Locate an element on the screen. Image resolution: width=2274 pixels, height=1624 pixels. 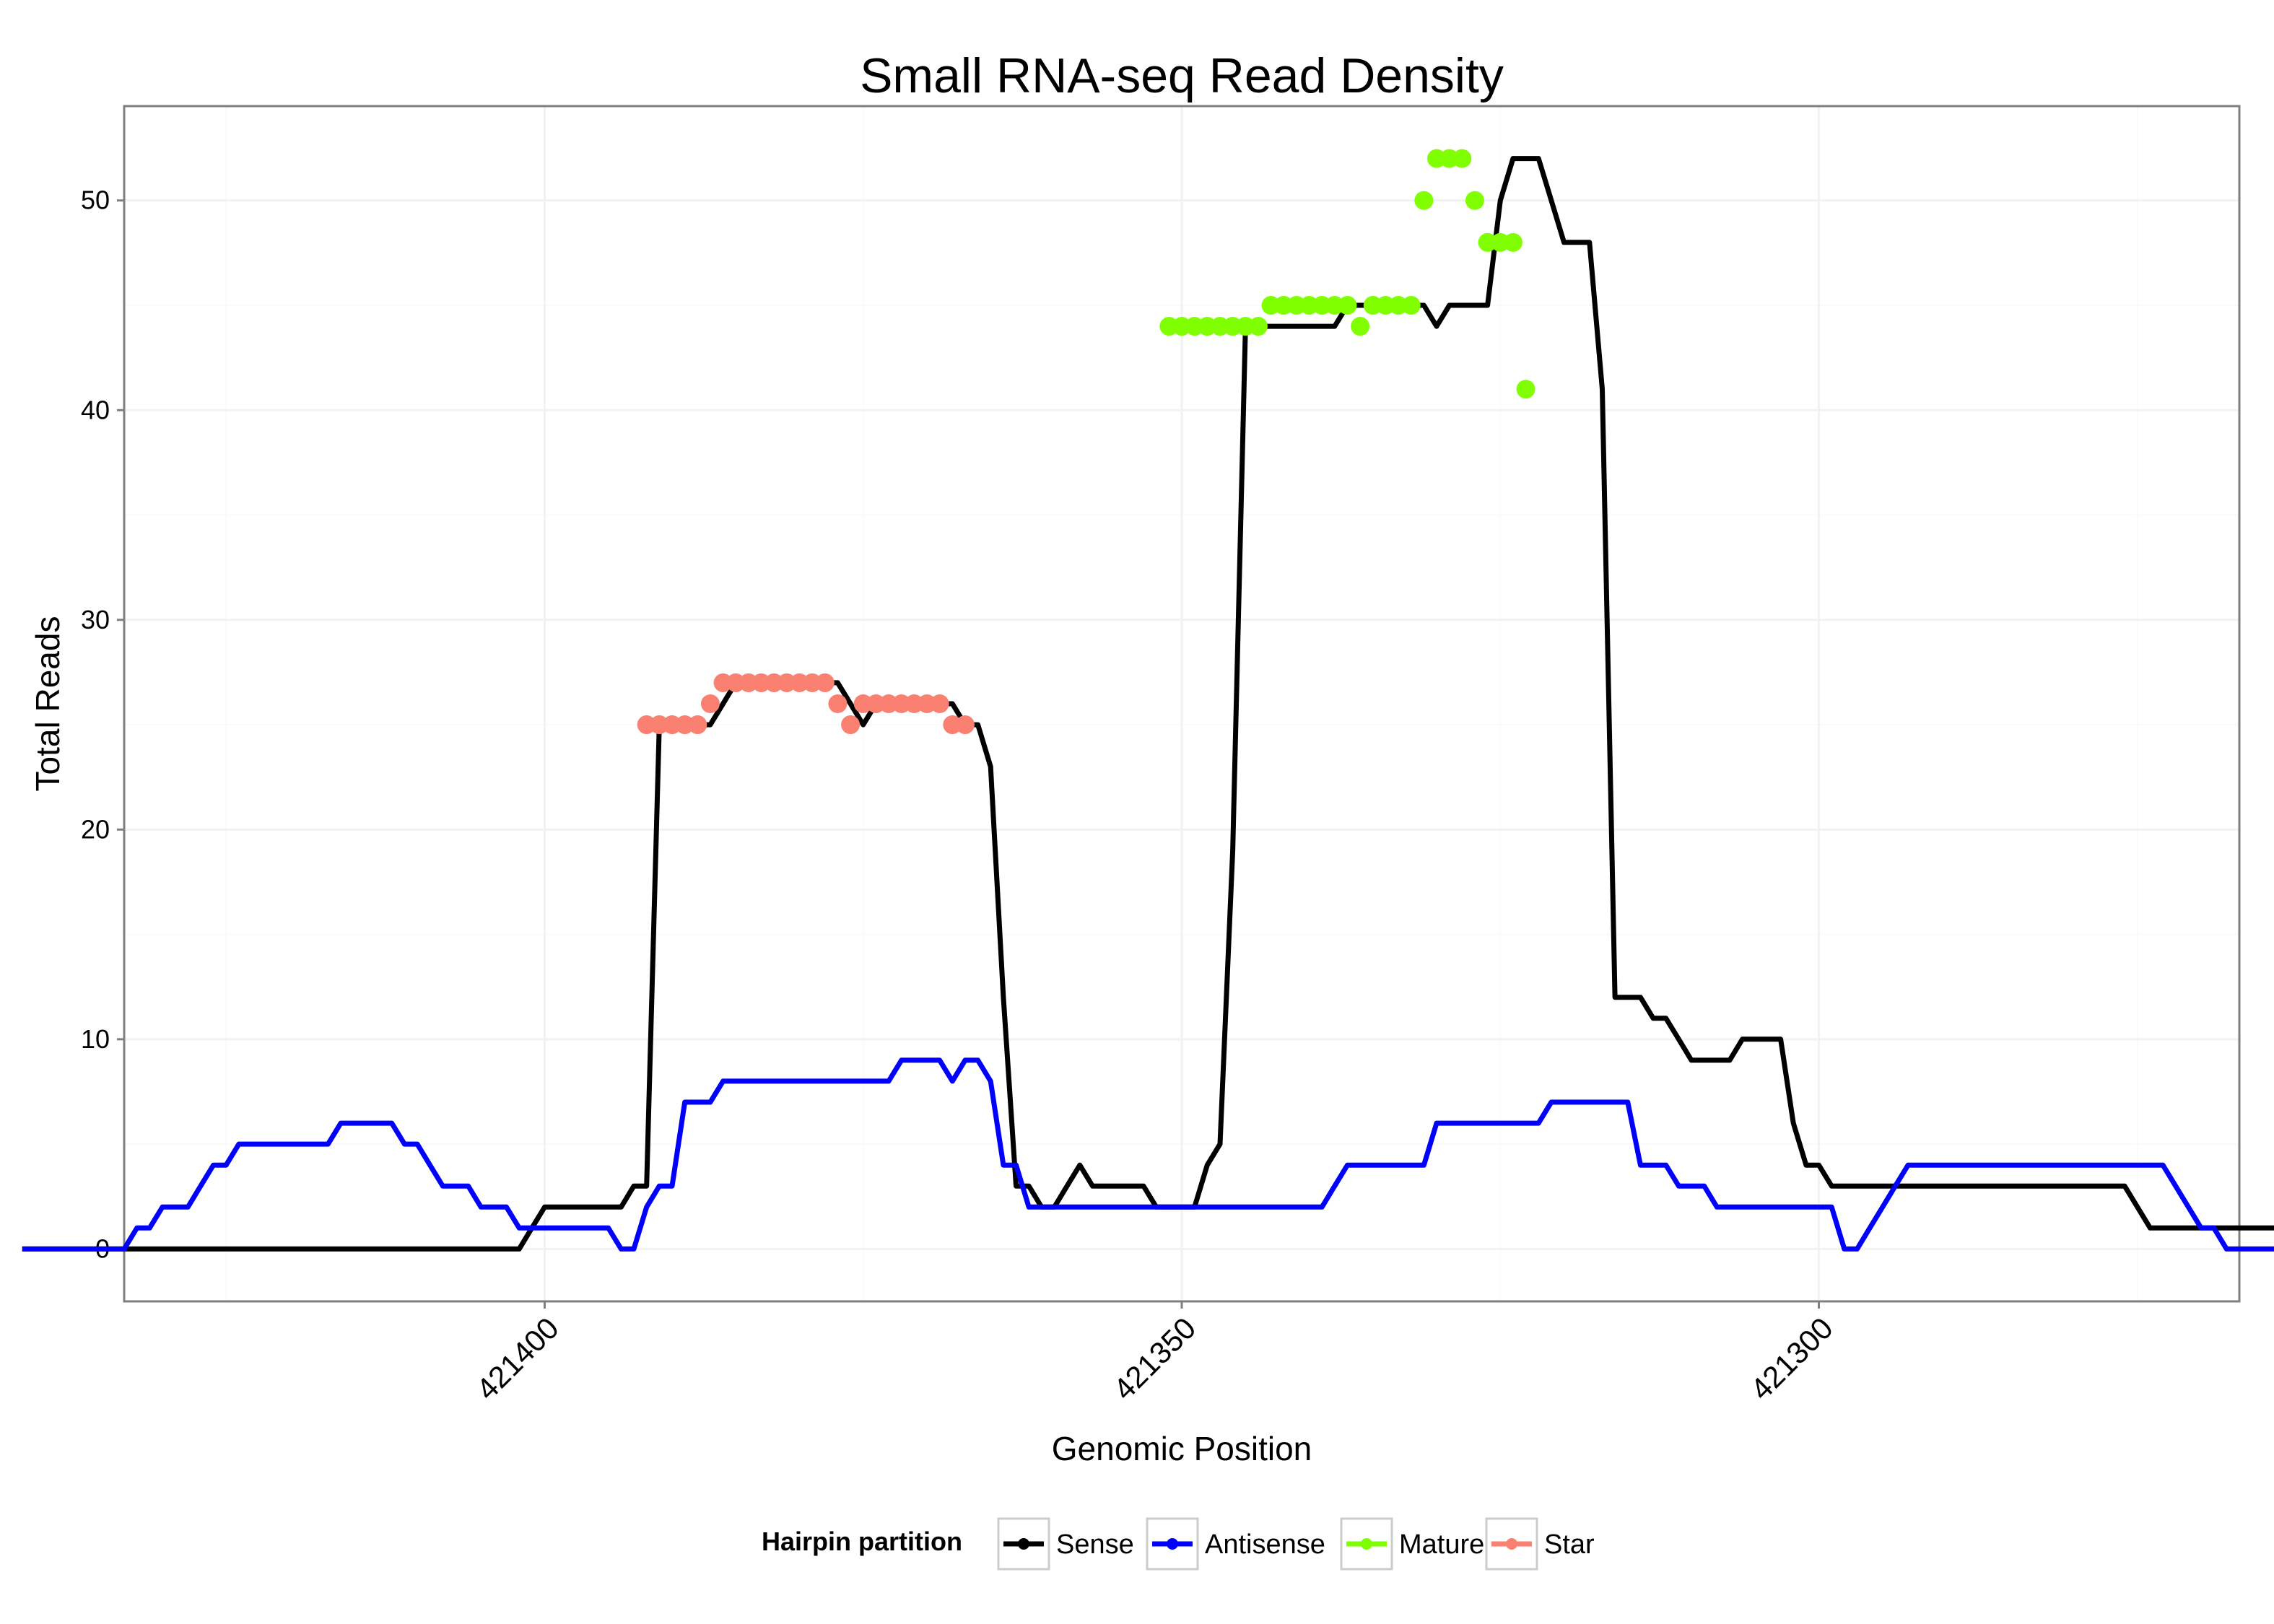
y-tick-label: 30 is located at coordinates (95, 619).